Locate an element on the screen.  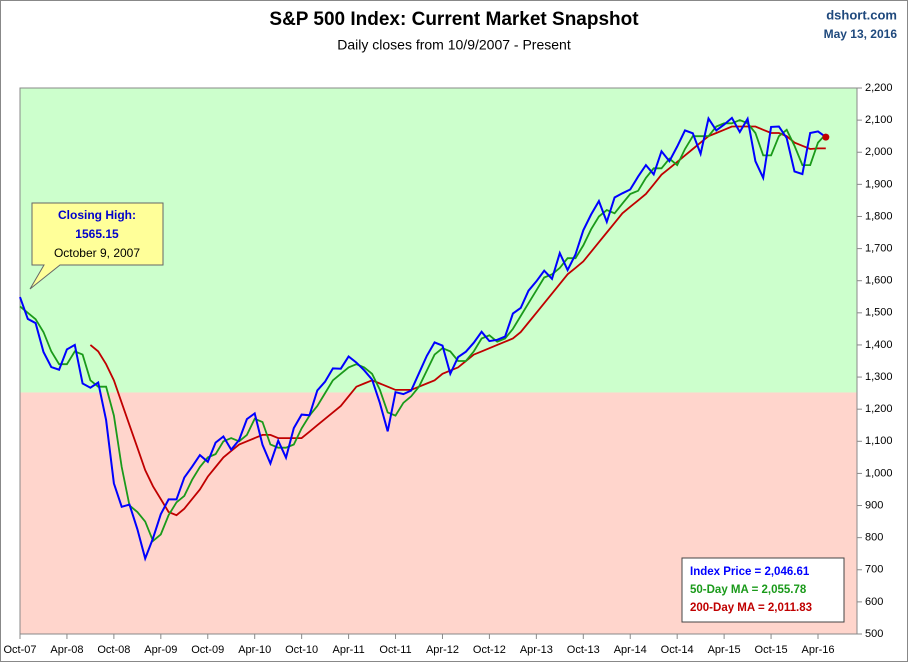
y-tick-label: 700 is located at coordinates (874, 570).